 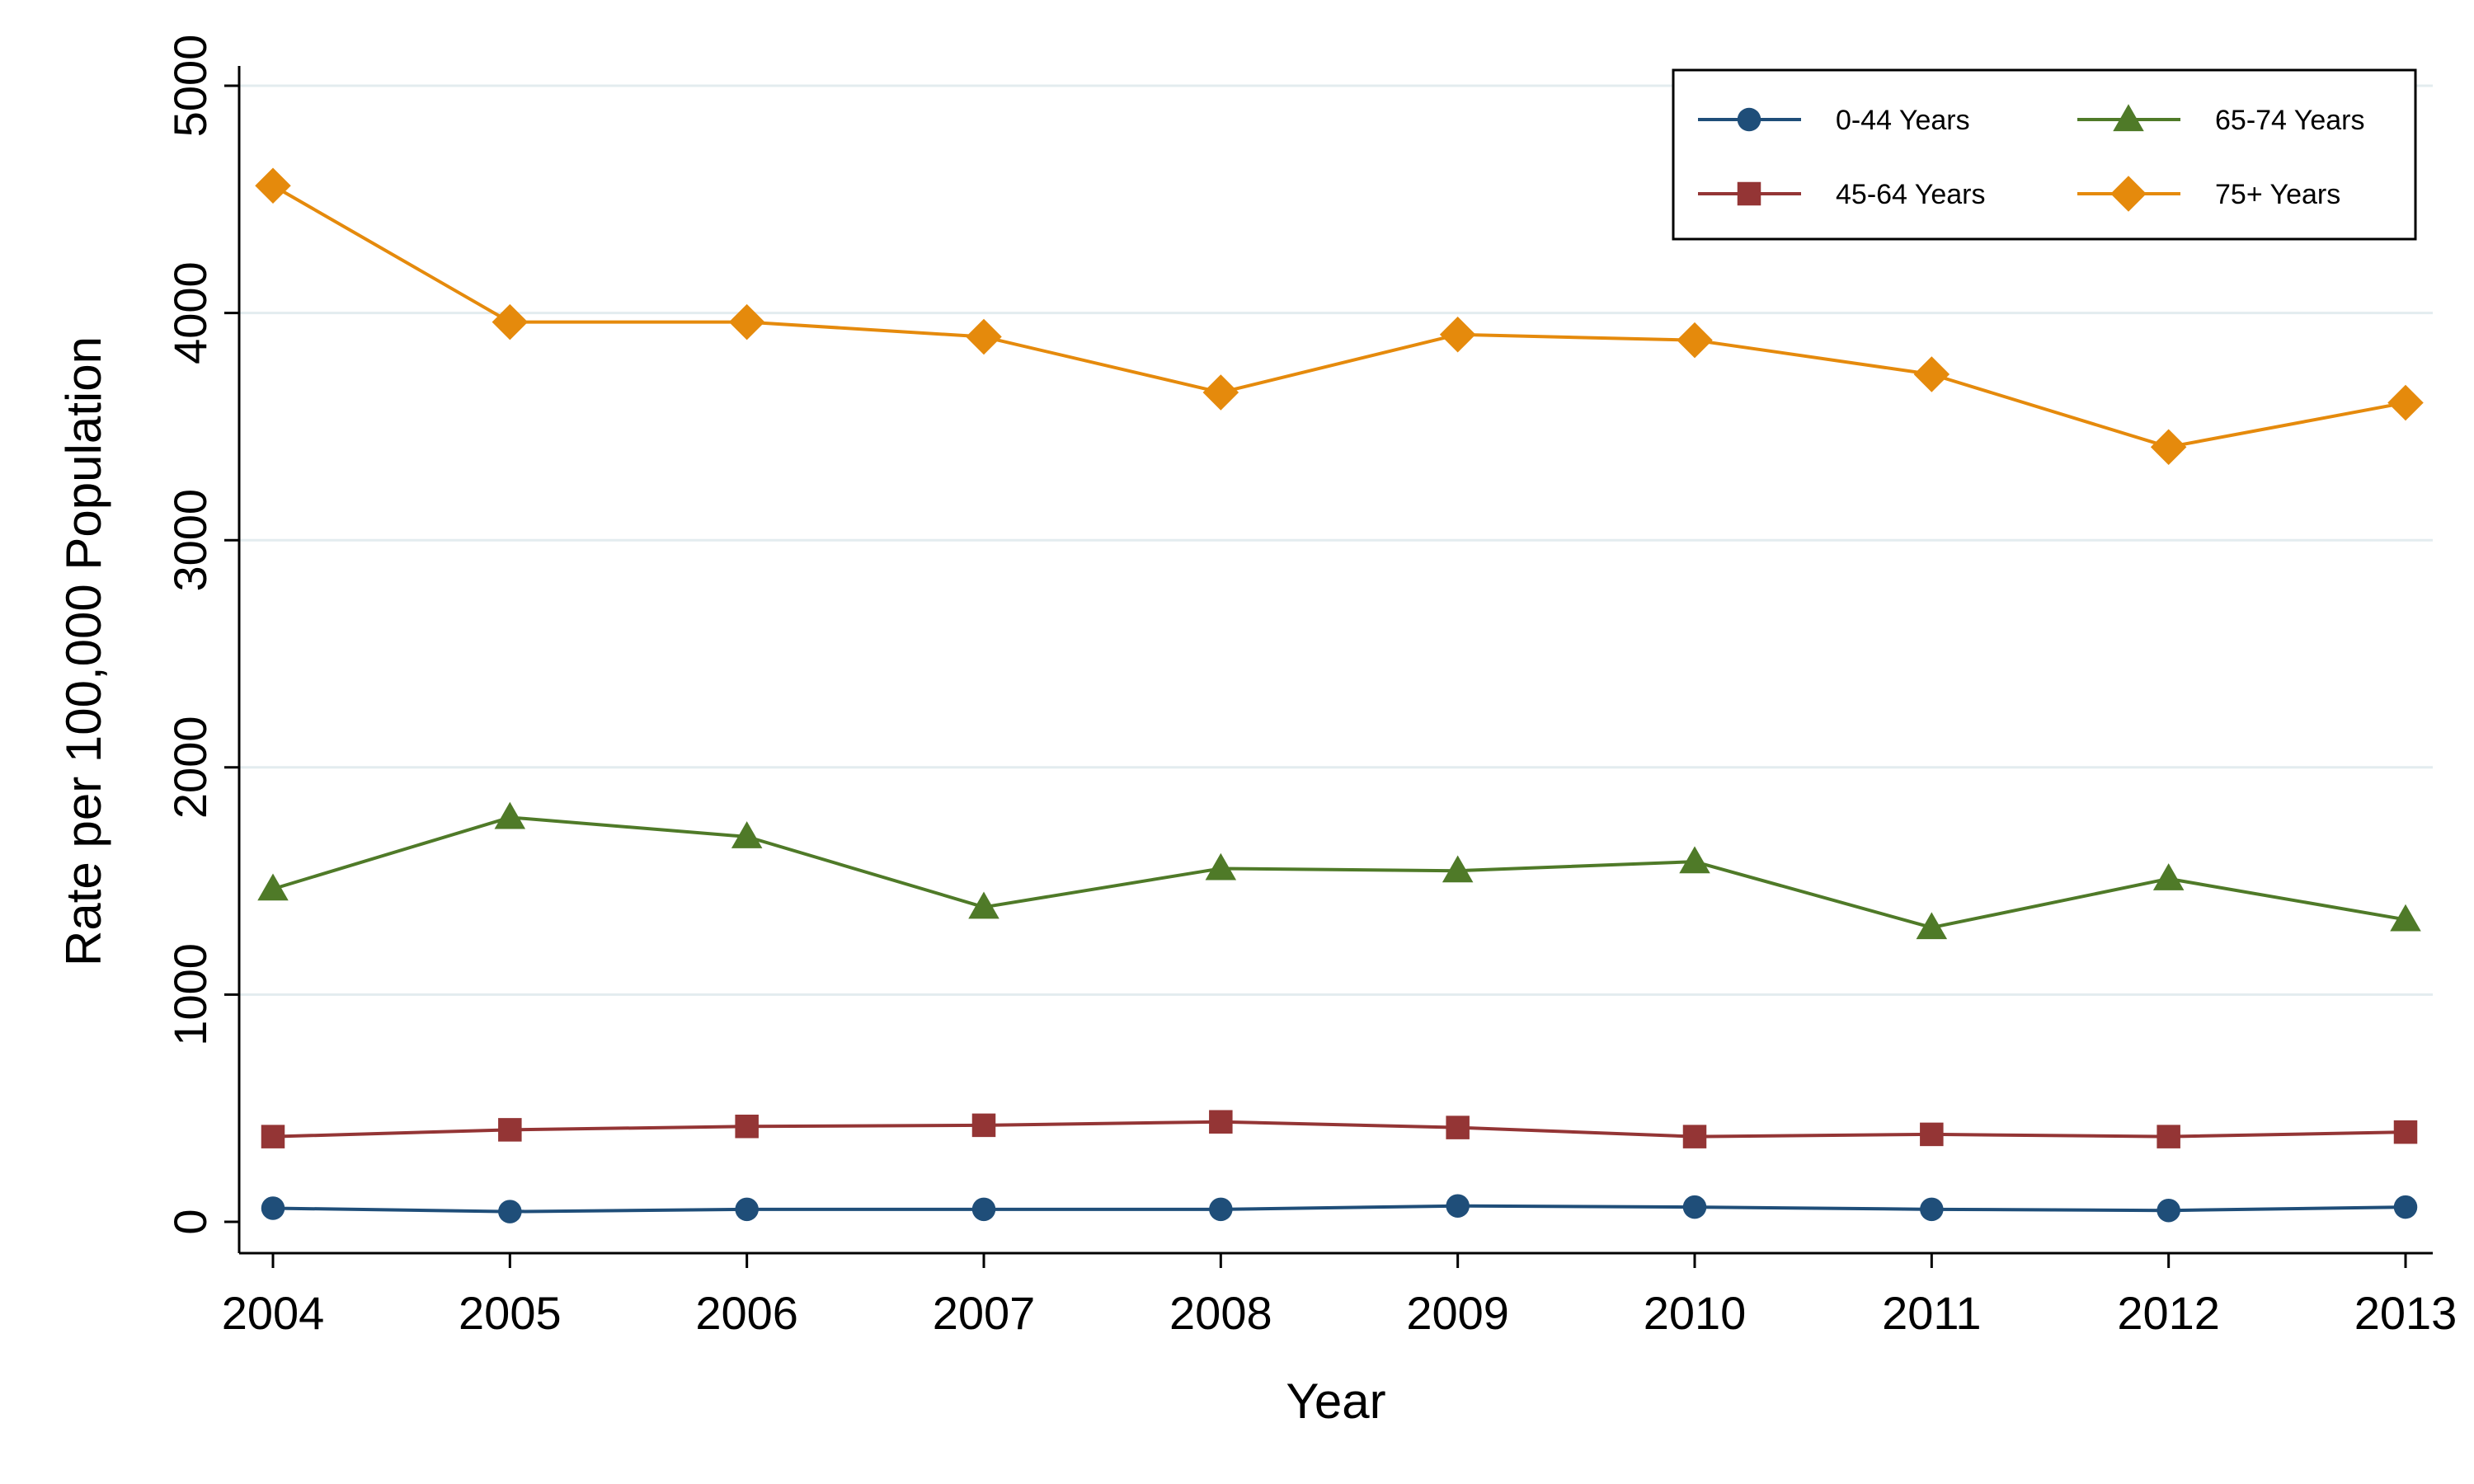 What do you see at coordinates (190, 540) in the screenshot?
I see `y-tick-label: 3000` at bounding box center [190, 540].